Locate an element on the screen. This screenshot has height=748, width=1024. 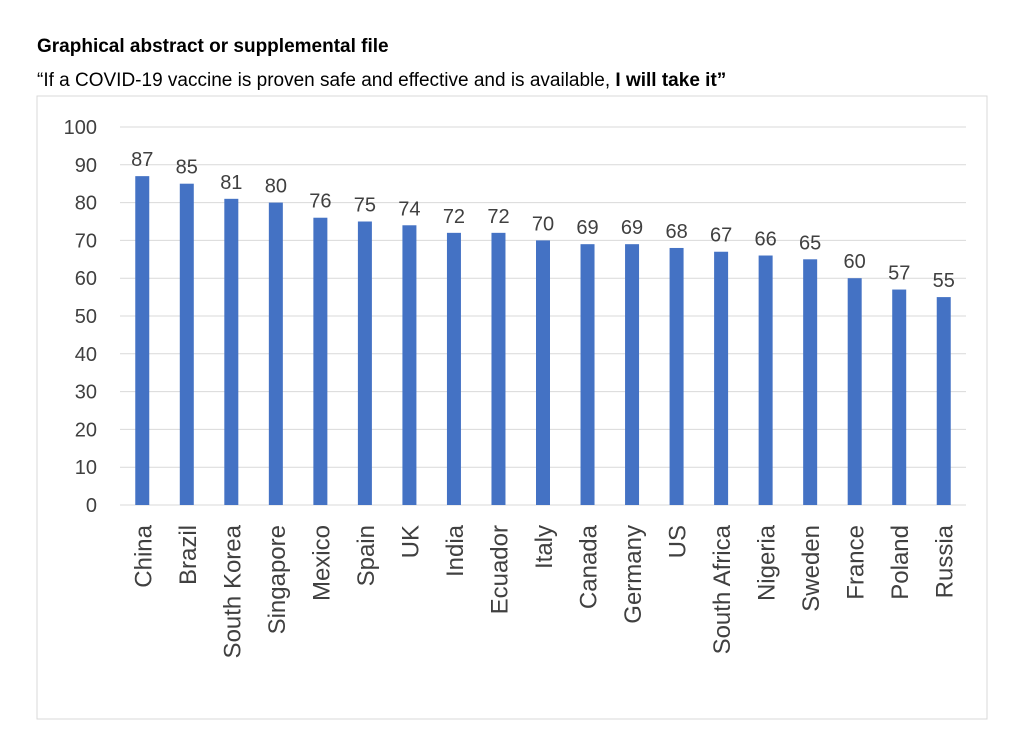
y-tick-label: 40 is located at coordinates (86, 355).